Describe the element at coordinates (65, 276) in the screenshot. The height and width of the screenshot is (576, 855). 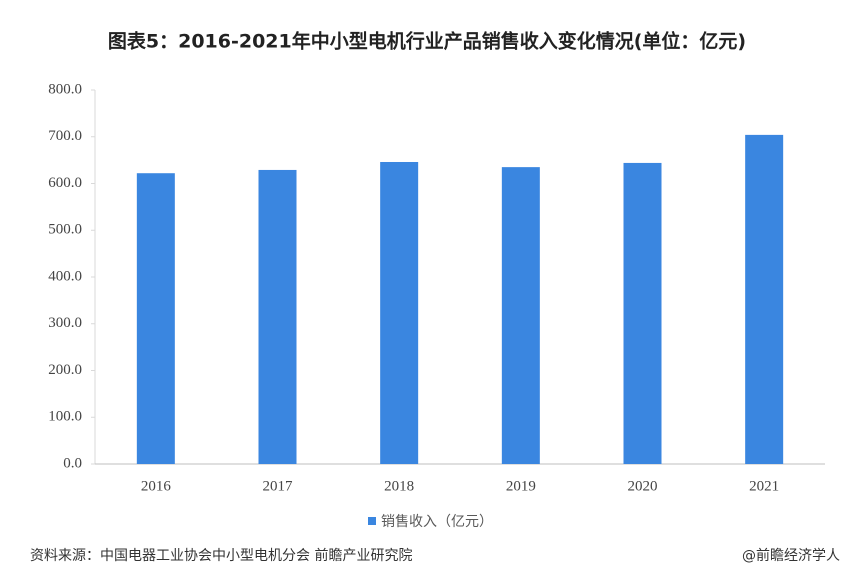
I see `y-tick-label: 400.0` at that location.